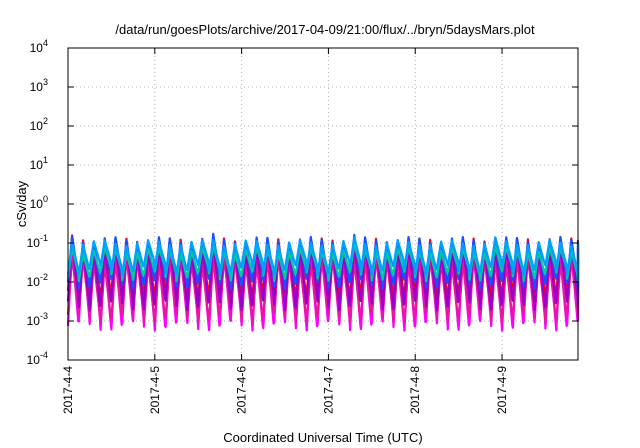 Image resolution: width=640 pixels, height=448 pixels. What do you see at coordinates (37, 280) in the screenshot?
I see `y-tick-label: 10⁻²` at bounding box center [37, 280].